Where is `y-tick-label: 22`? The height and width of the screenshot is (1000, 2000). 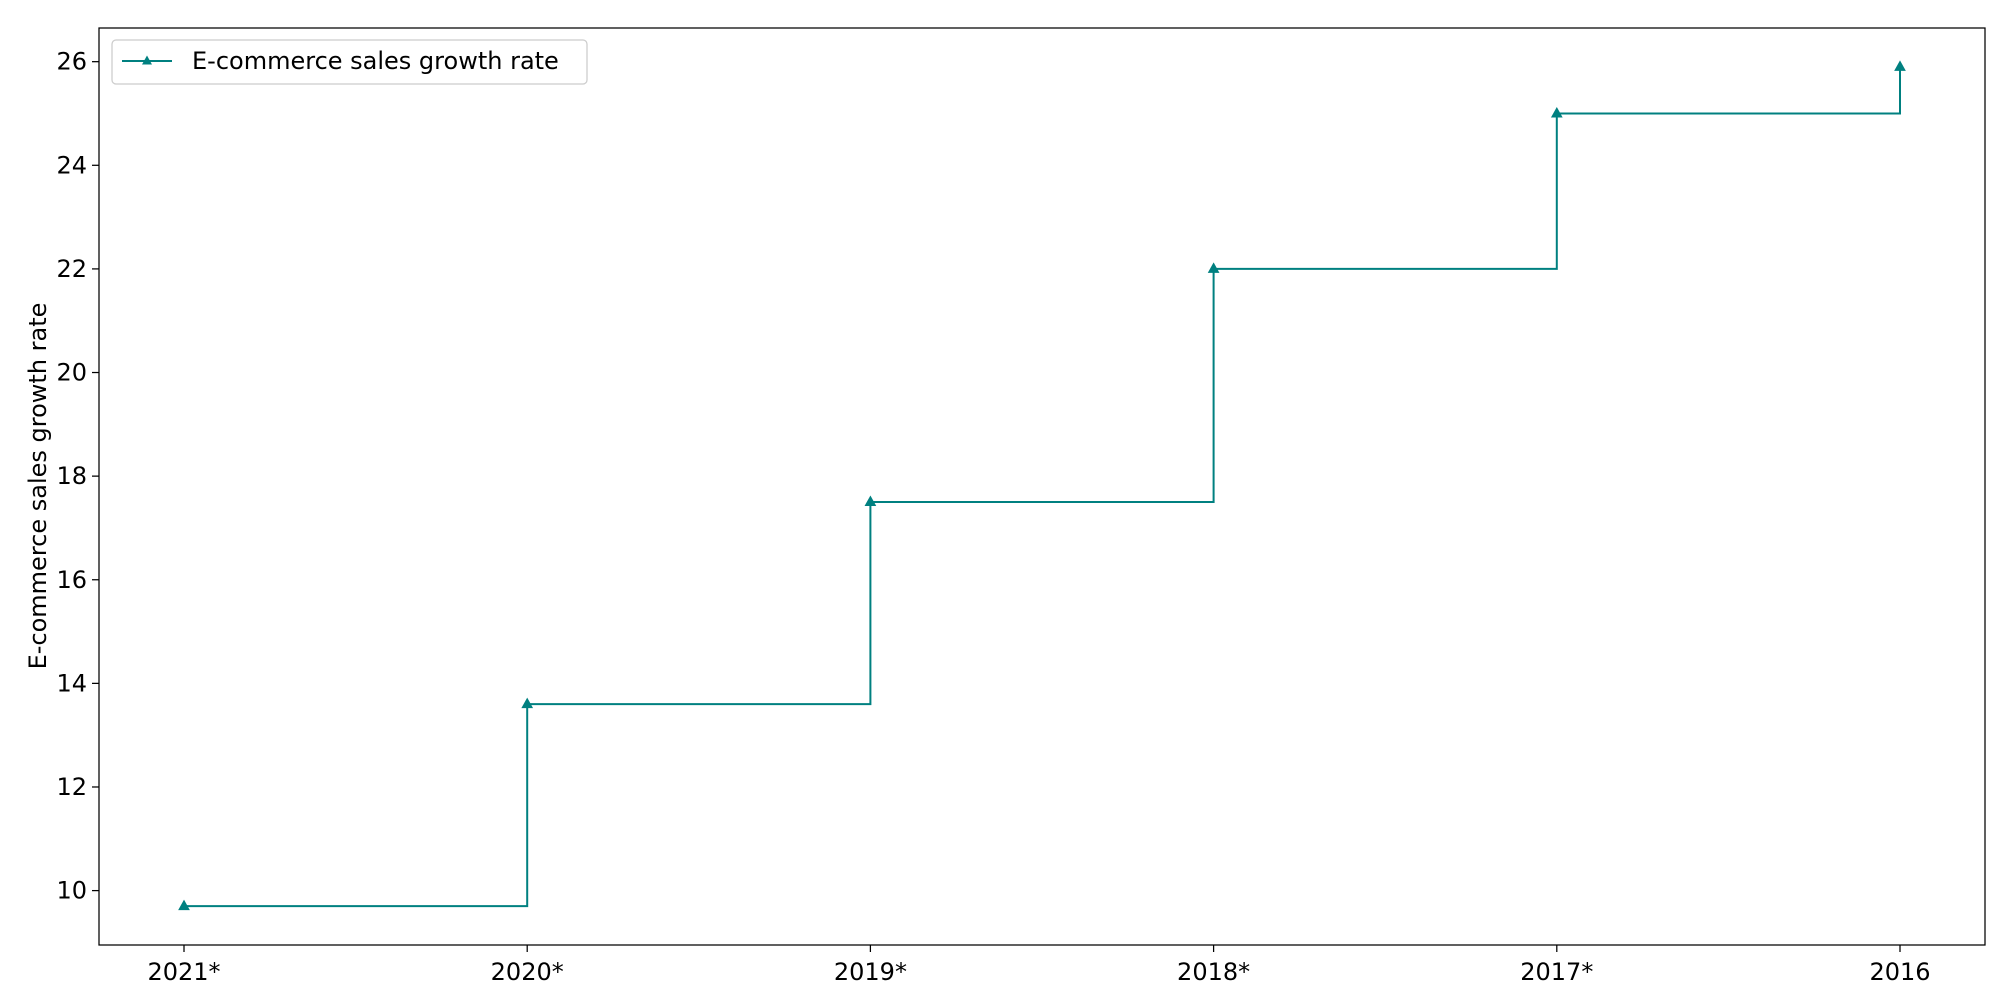 y-tick-label: 22 is located at coordinates (71, 269).